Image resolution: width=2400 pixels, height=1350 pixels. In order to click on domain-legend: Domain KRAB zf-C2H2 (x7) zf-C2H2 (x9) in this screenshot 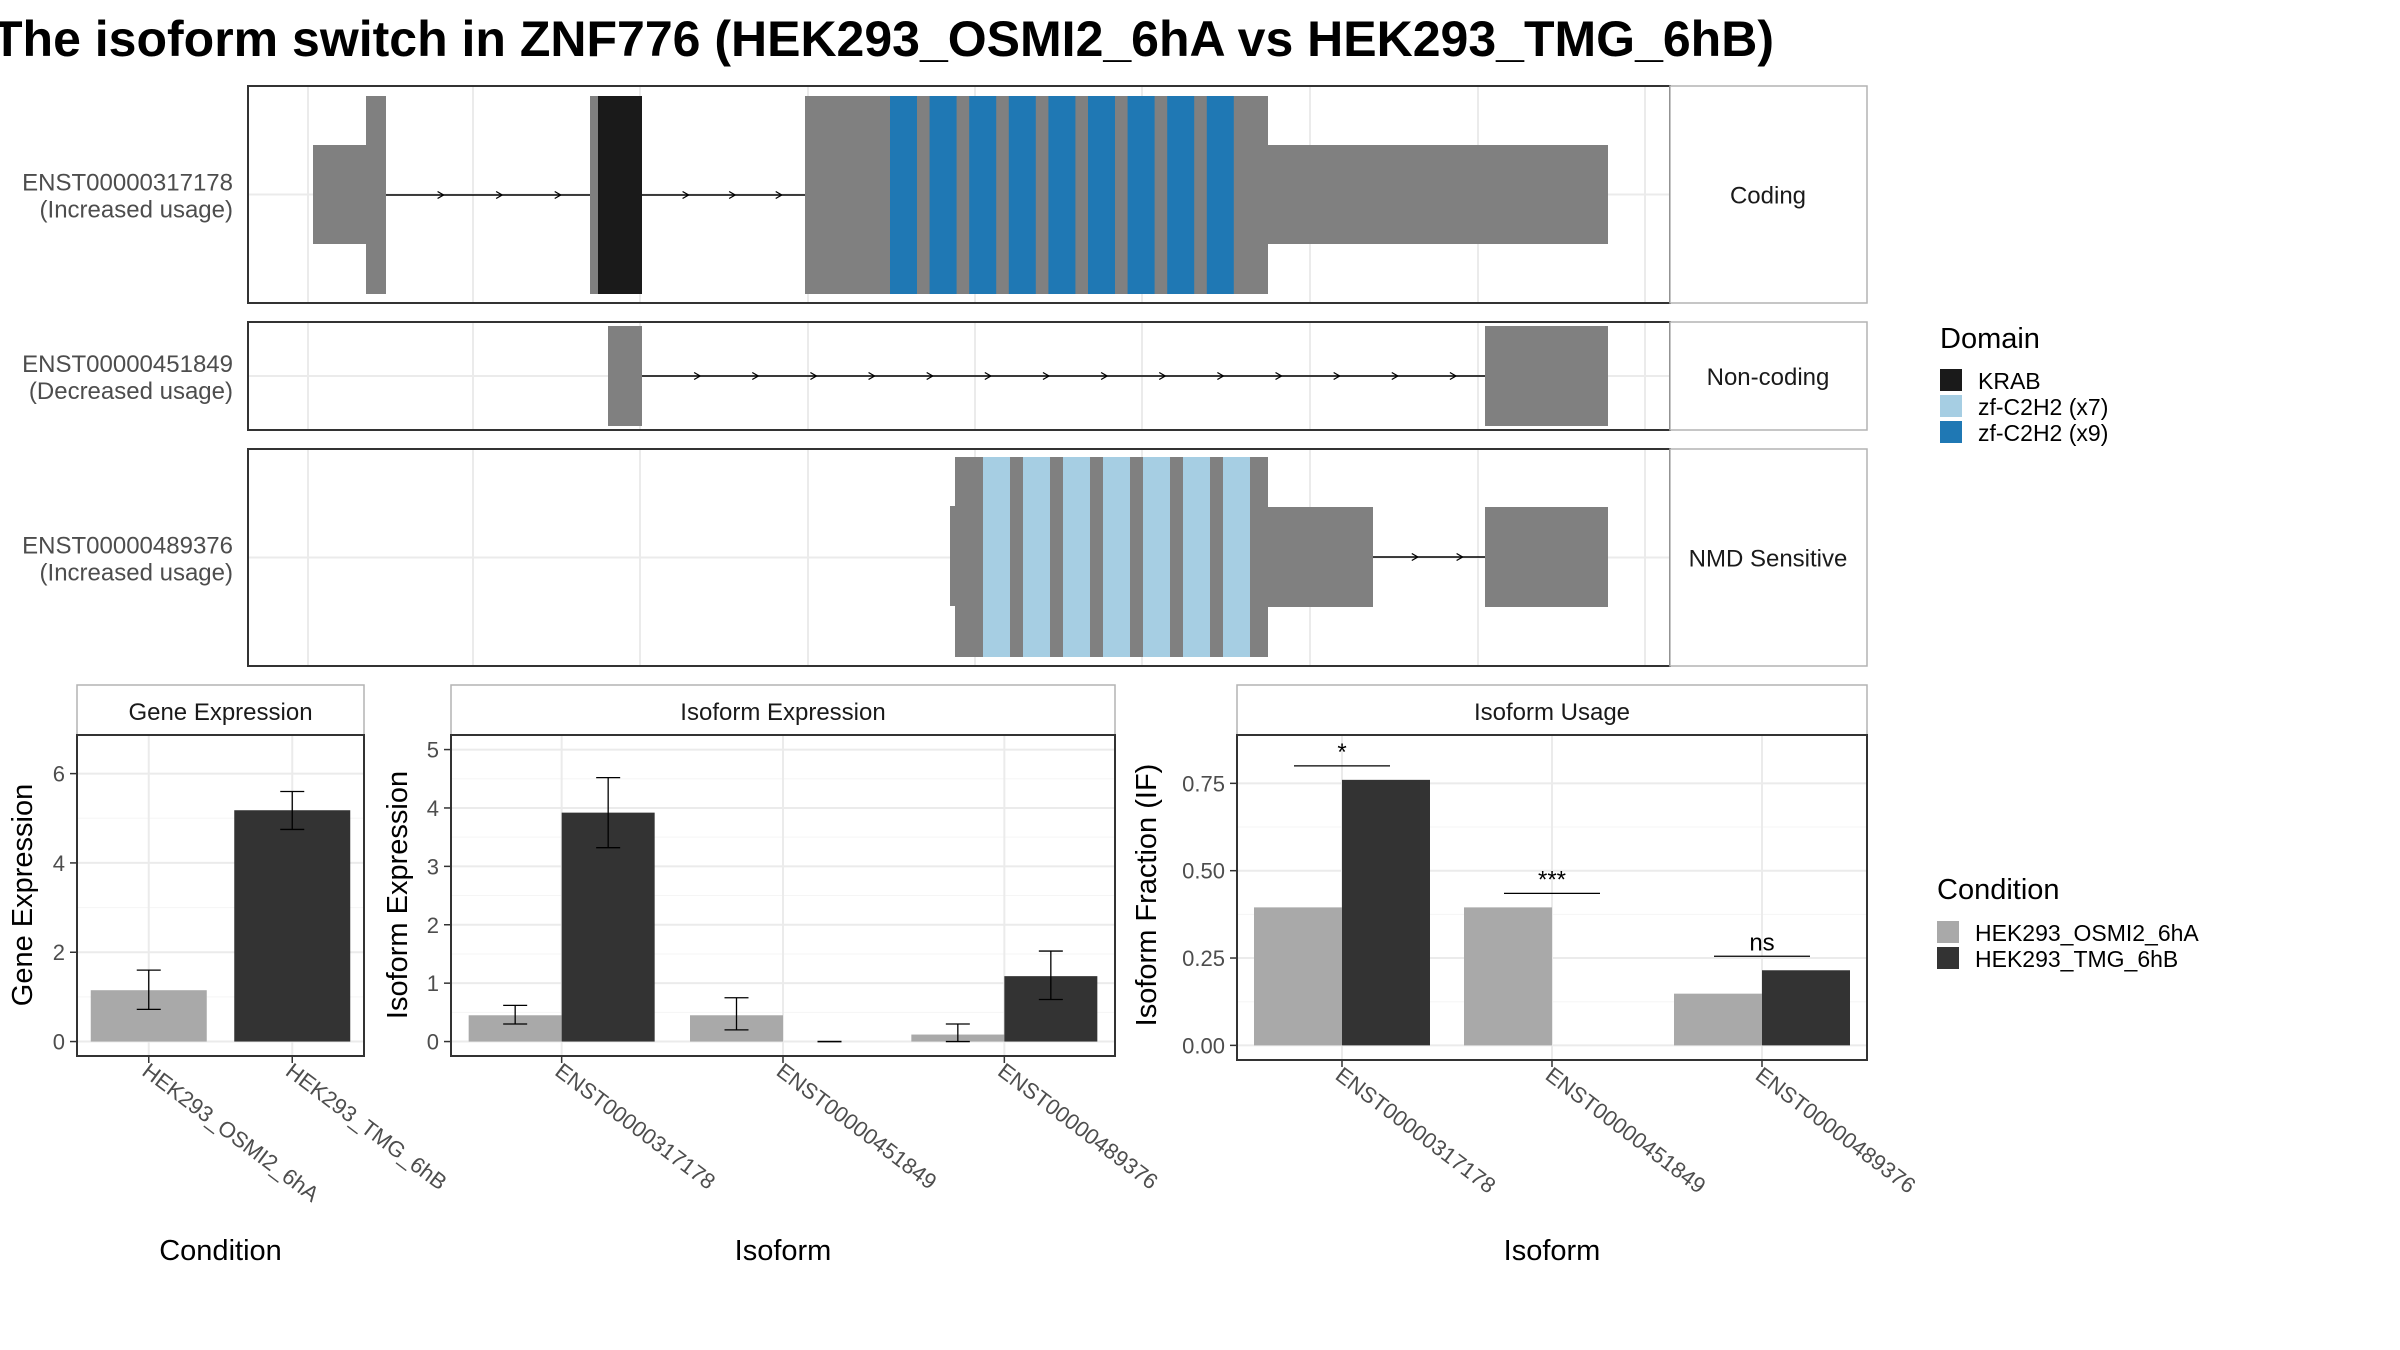, I will do `click(2024, 384)`.